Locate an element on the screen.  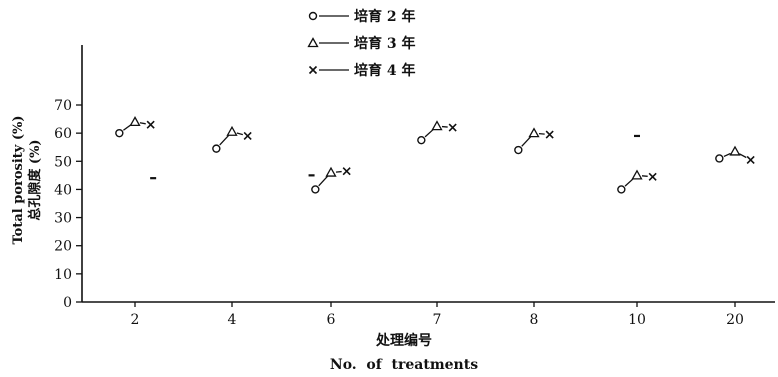
legend-entry: 培育 4 年 is located at coordinates (362, 70).